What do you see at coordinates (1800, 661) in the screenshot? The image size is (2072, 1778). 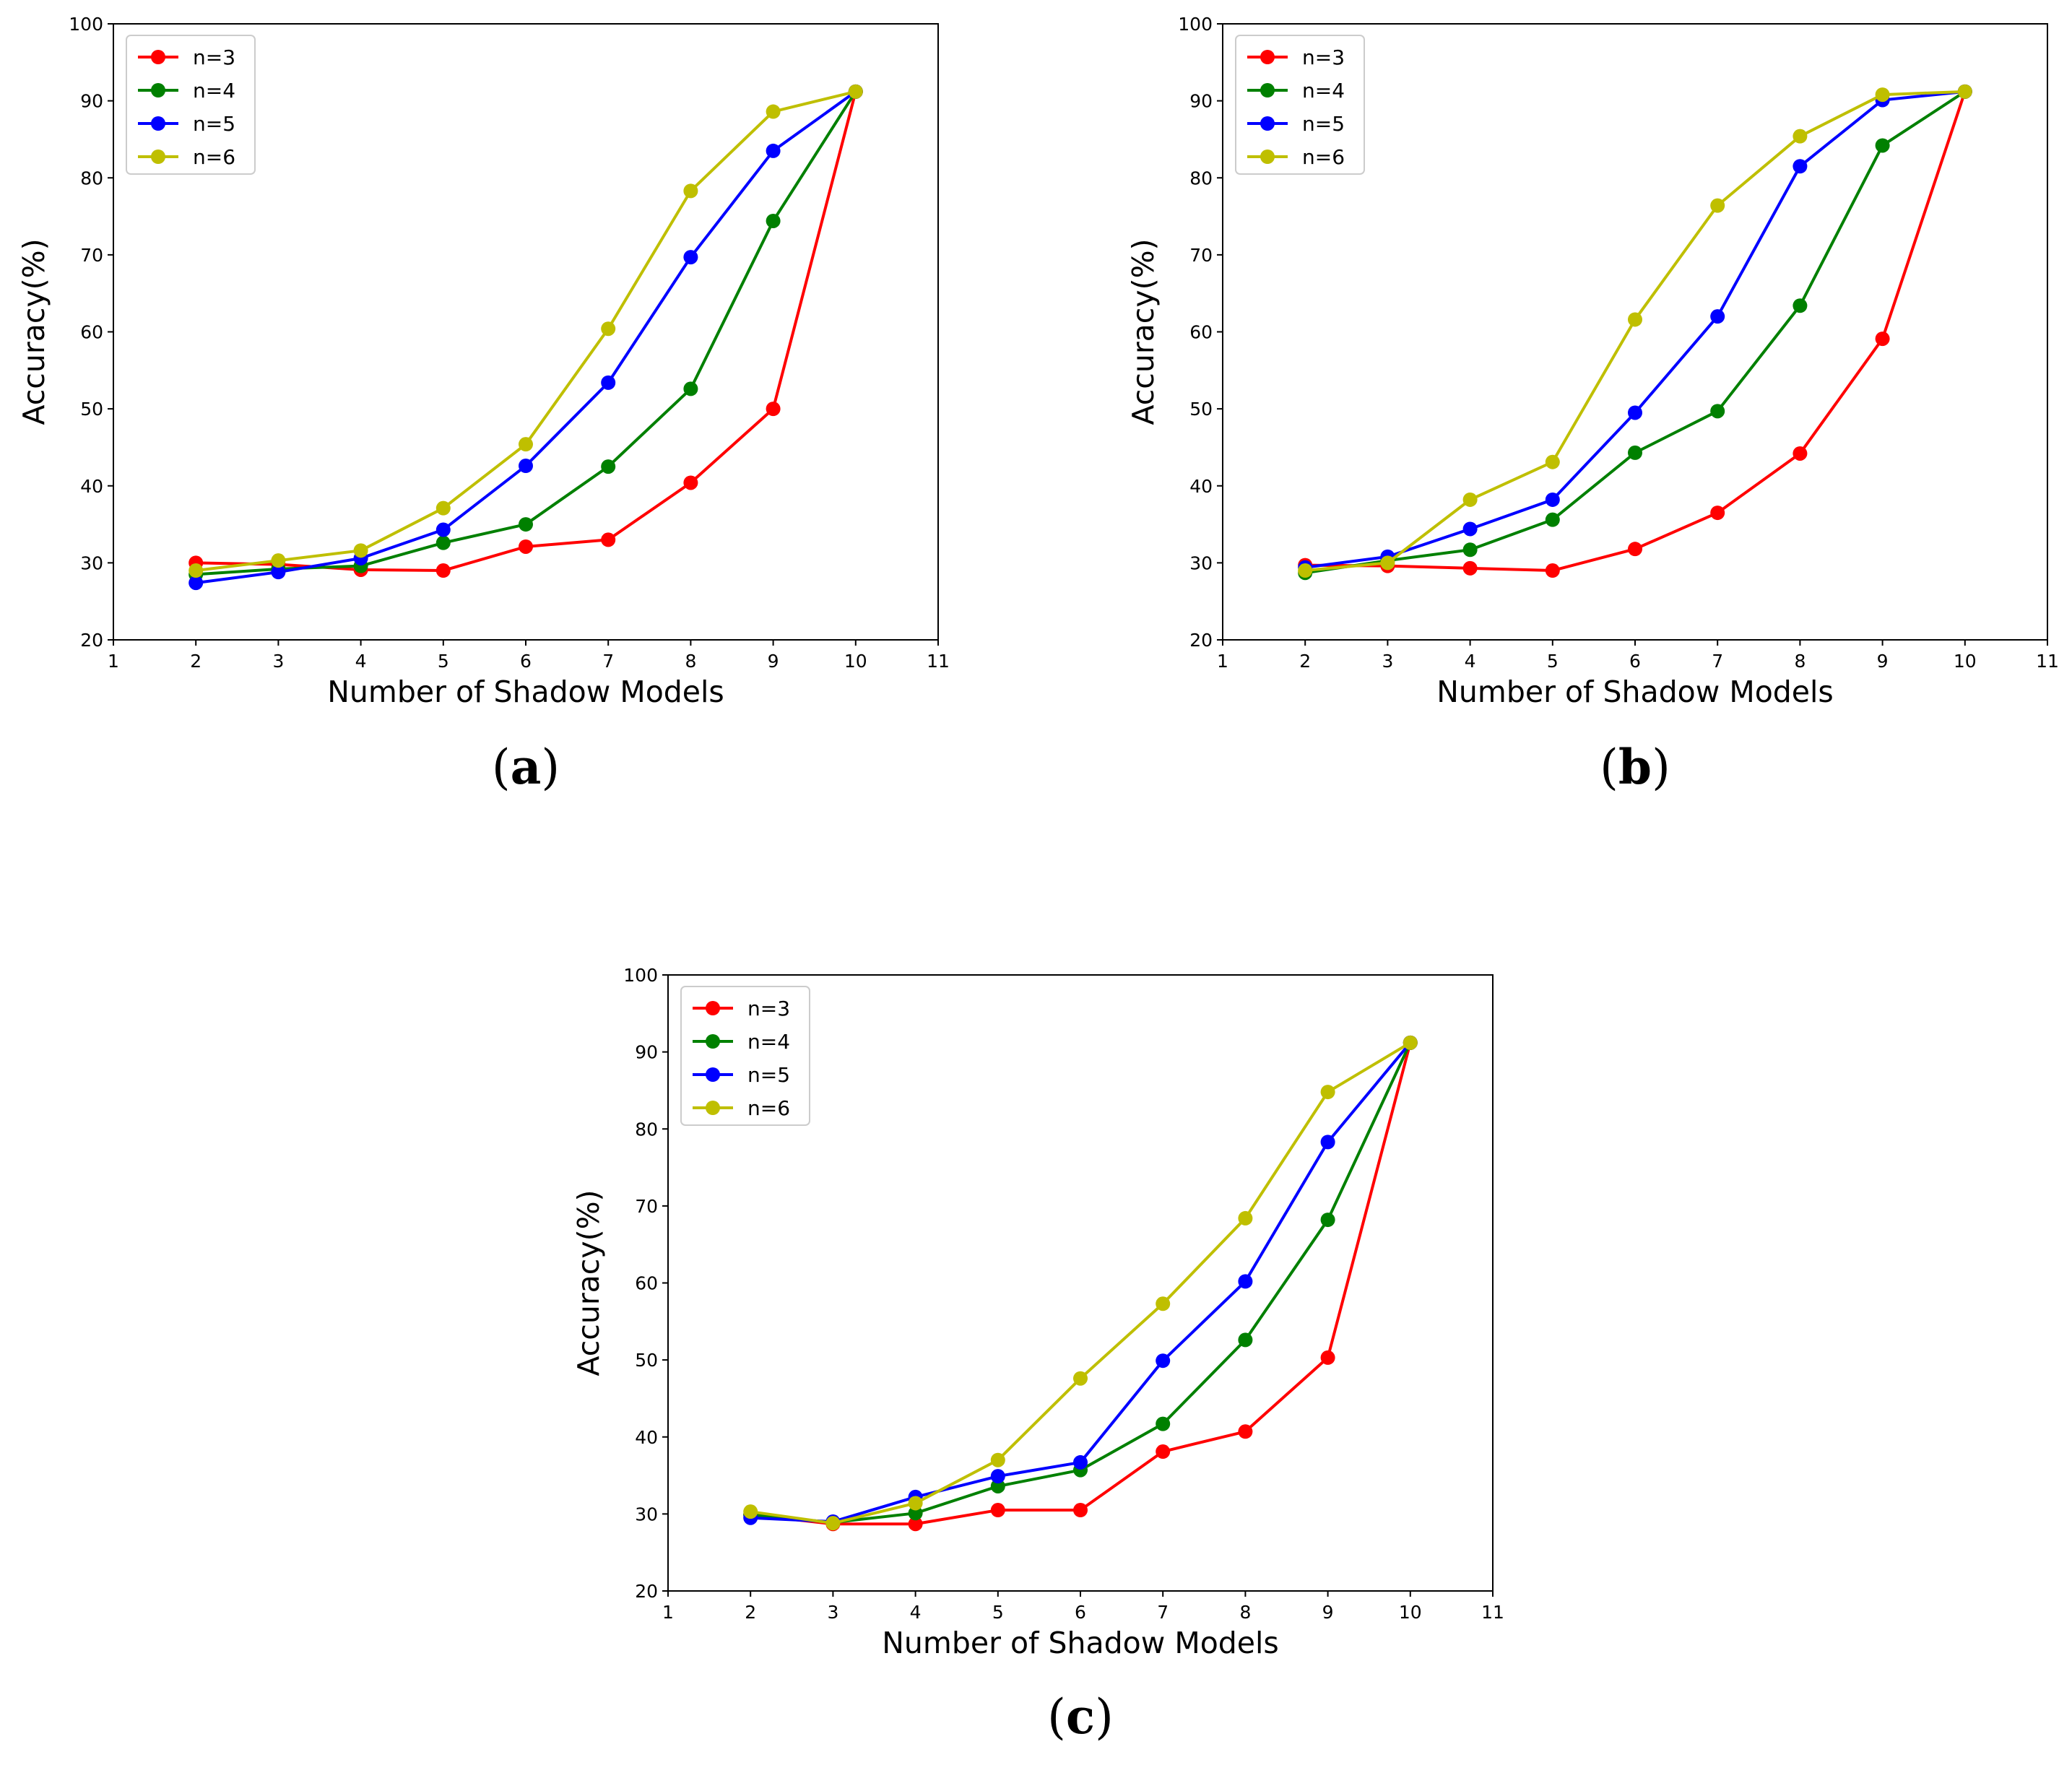 I see `x-tick-label: 8` at bounding box center [1800, 661].